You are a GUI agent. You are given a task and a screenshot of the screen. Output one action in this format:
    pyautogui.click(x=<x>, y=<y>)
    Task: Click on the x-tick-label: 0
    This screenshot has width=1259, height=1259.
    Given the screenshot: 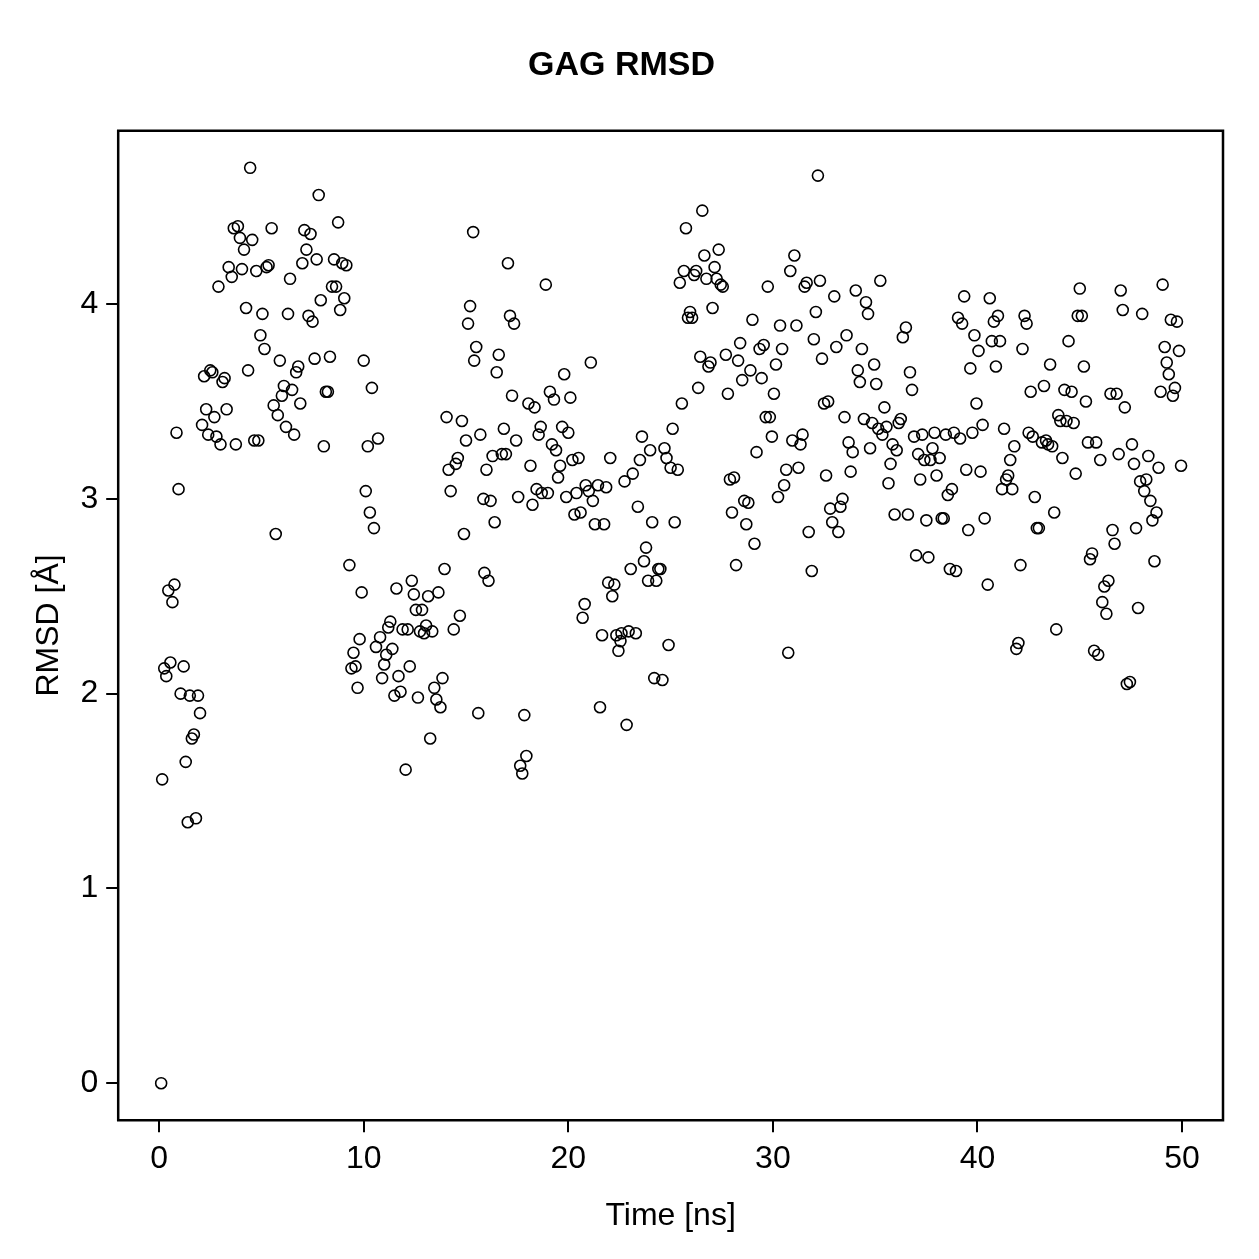 What is the action you would take?
    pyautogui.click(x=159, y=1157)
    